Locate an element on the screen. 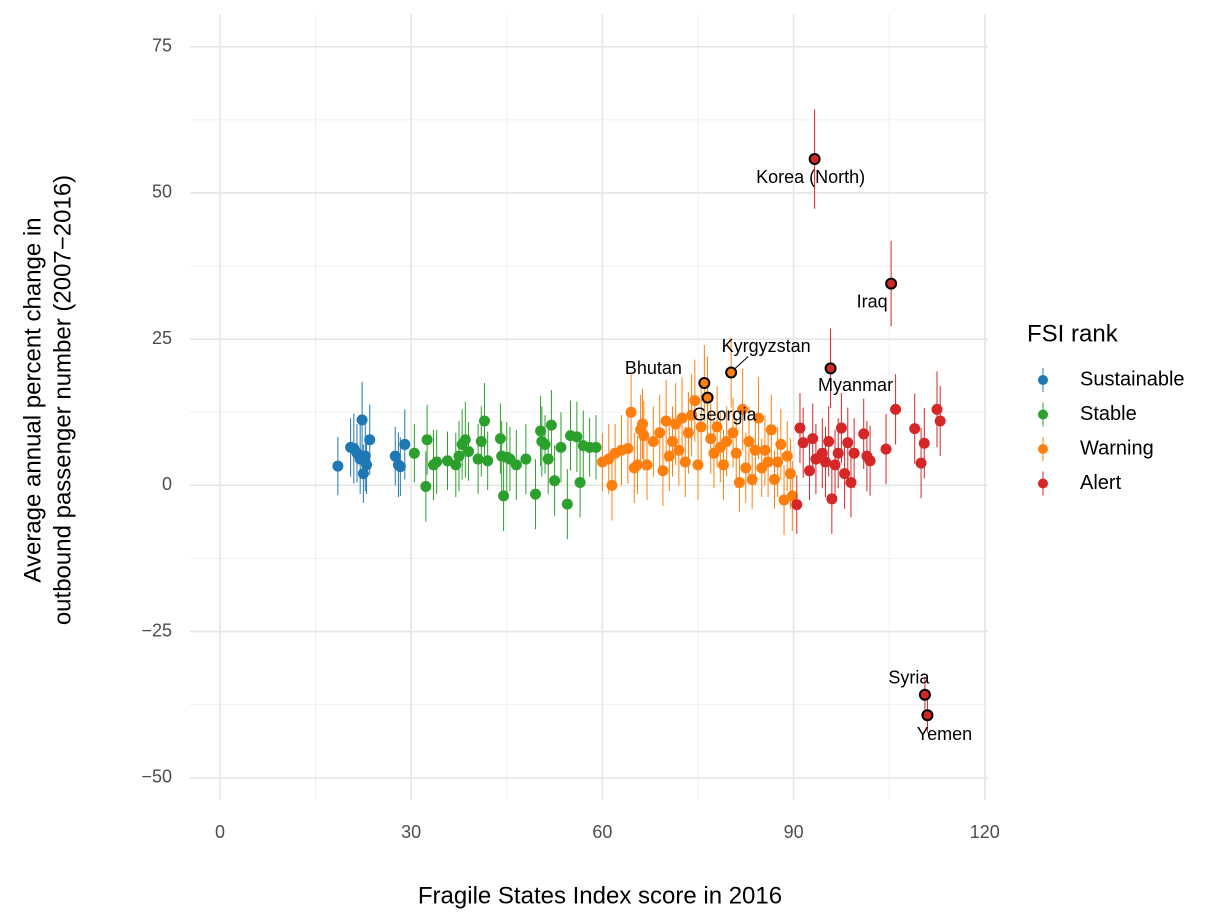 Image resolution: width=1230 pixels, height=923 pixels. y-axis-title: Average annual percent change in is located at coordinates (32, 399).